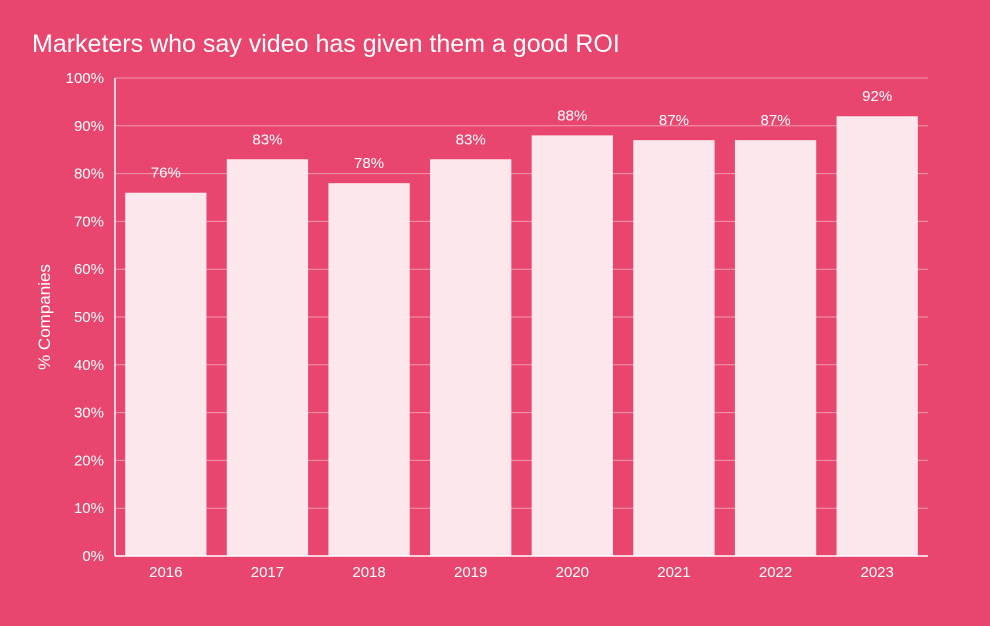 The width and height of the screenshot is (990, 626). I want to click on y-tick-label: 10%, so click(89, 508).